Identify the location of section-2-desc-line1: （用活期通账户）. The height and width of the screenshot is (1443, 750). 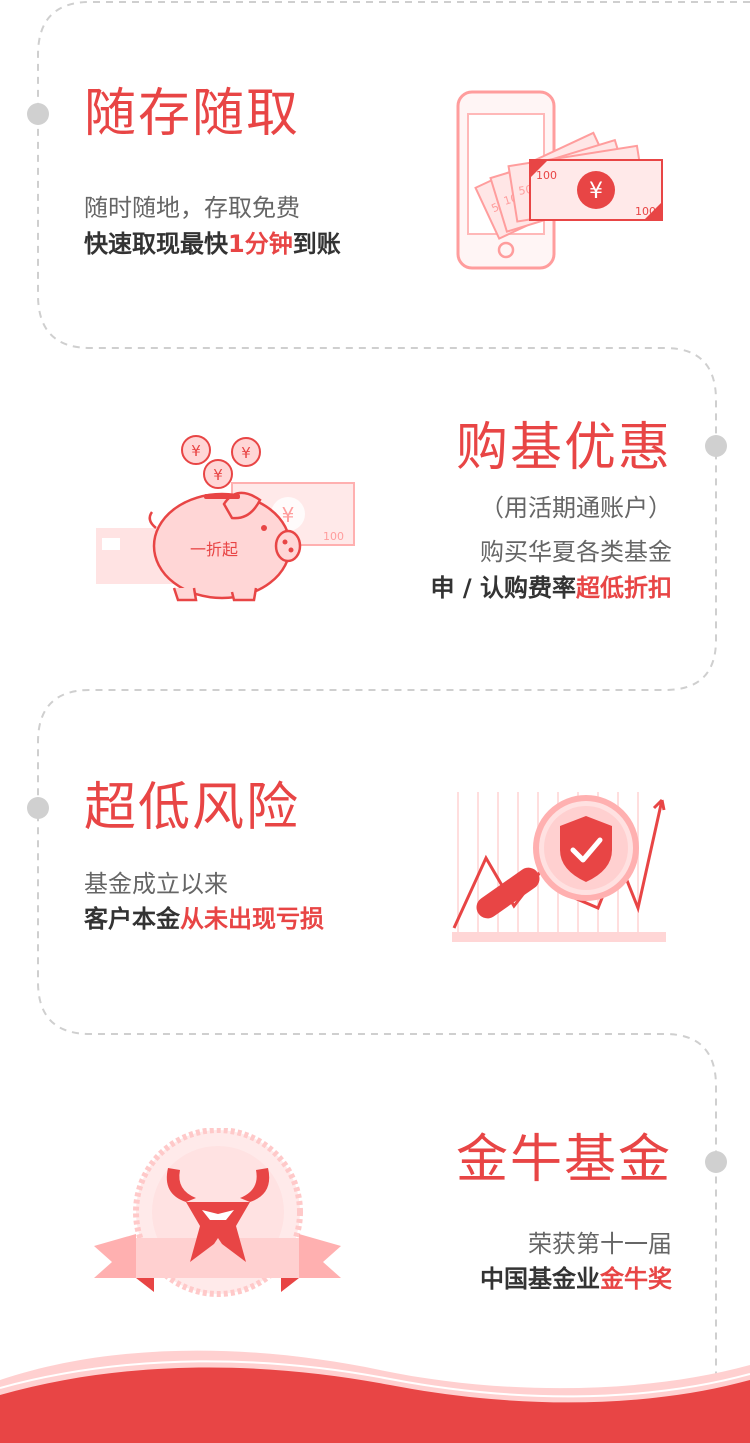
(576, 508).